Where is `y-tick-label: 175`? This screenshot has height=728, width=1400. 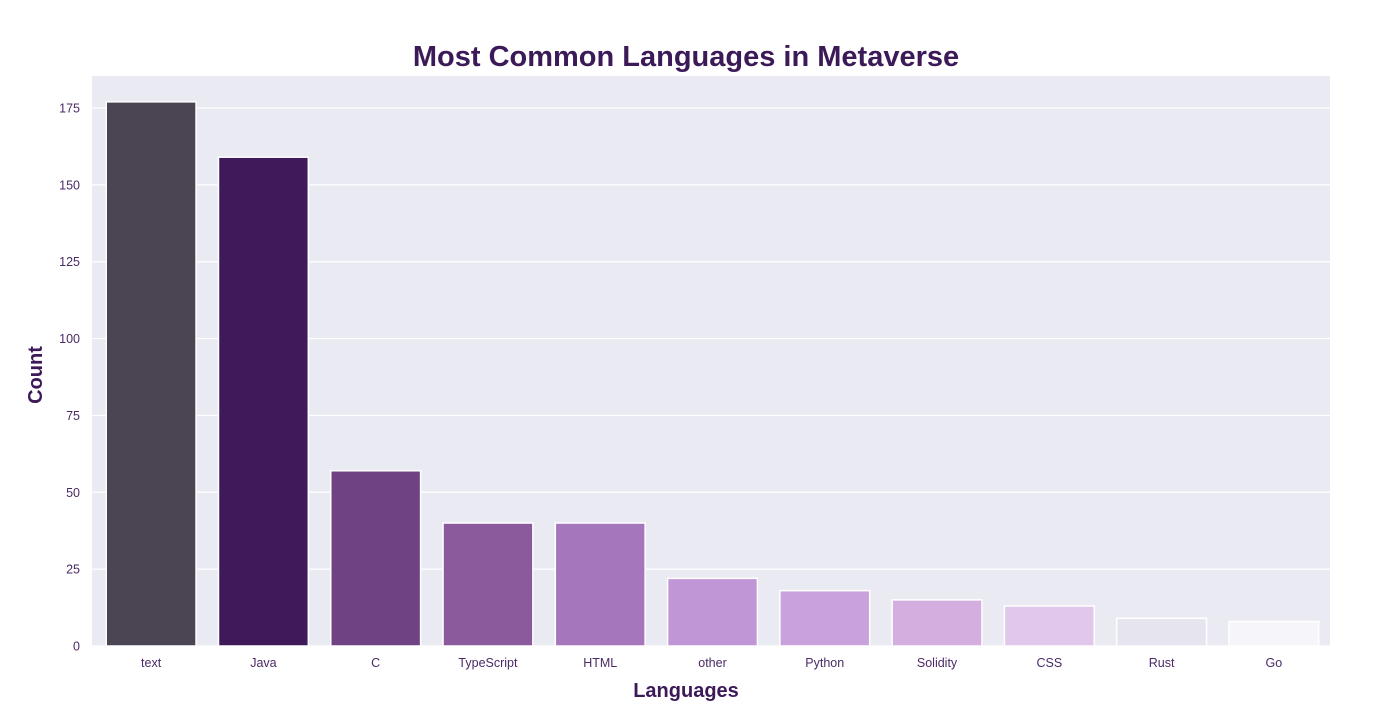
y-tick-label: 175 is located at coordinates (69, 109).